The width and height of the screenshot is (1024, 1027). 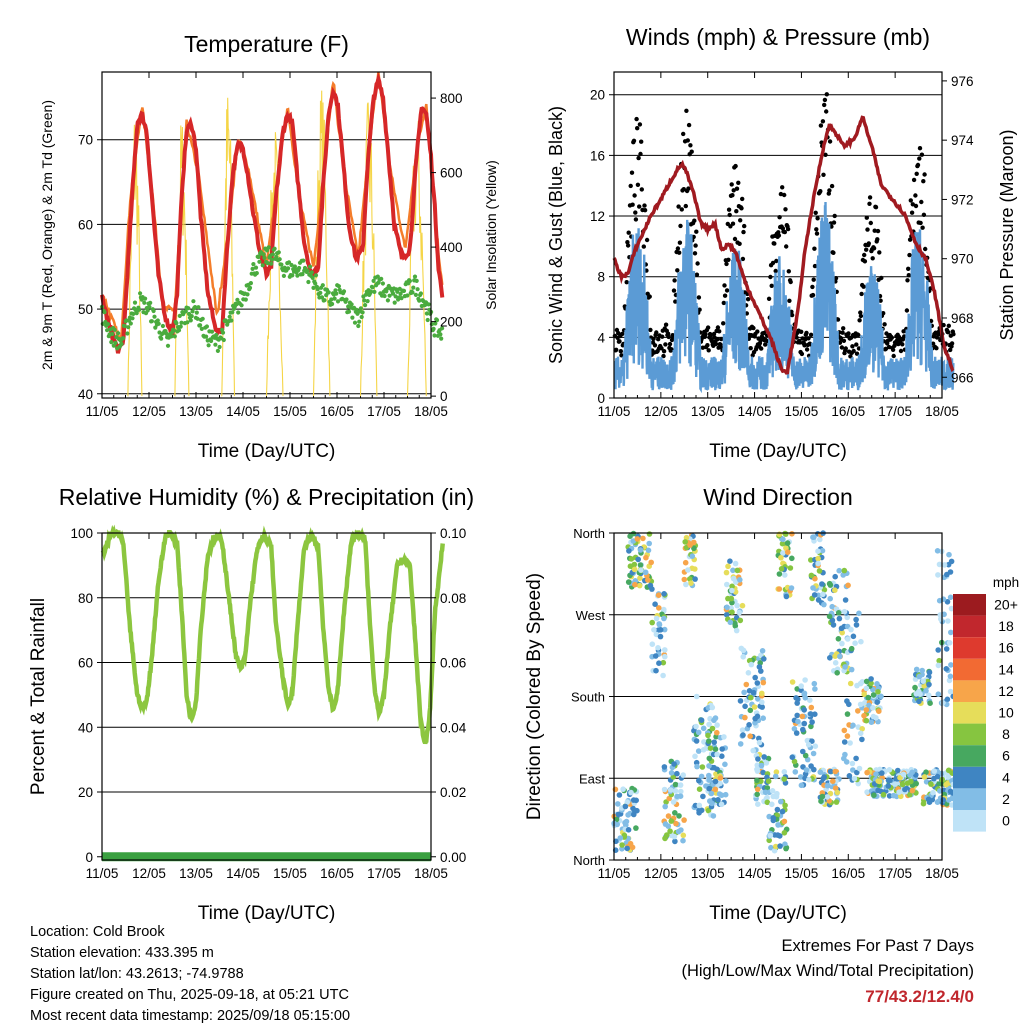 I want to click on plot-border, so click(x=266, y=696).